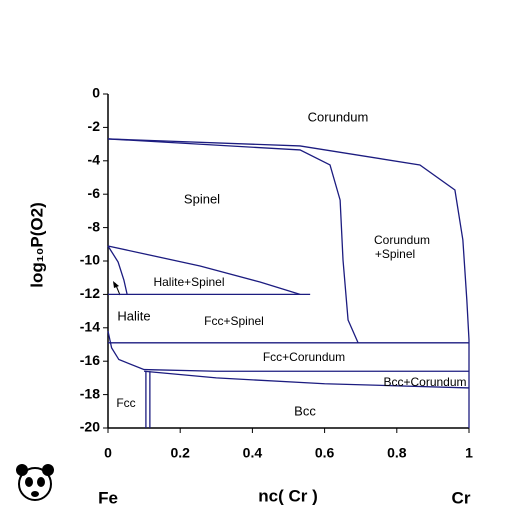 The height and width of the screenshot is (529, 520). Describe the element at coordinates (116, 284) in the screenshot. I see `halite-arrowhead` at that location.